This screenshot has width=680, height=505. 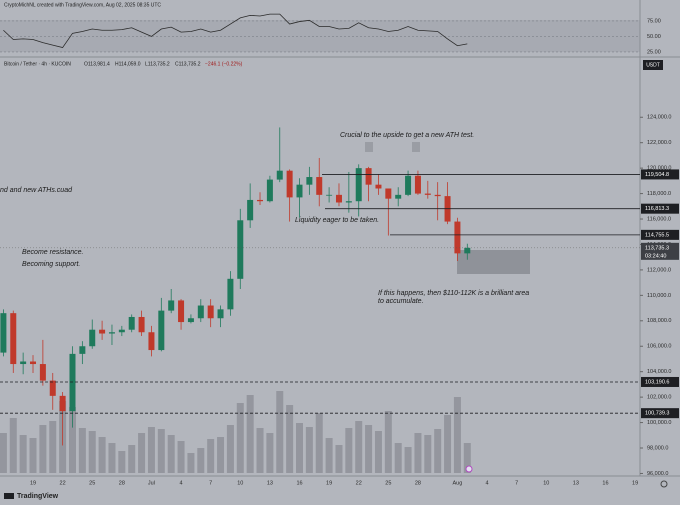 What do you see at coordinates (157, 64) in the screenshot?
I see `ohlc: L113,735.2` at bounding box center [157, 64].